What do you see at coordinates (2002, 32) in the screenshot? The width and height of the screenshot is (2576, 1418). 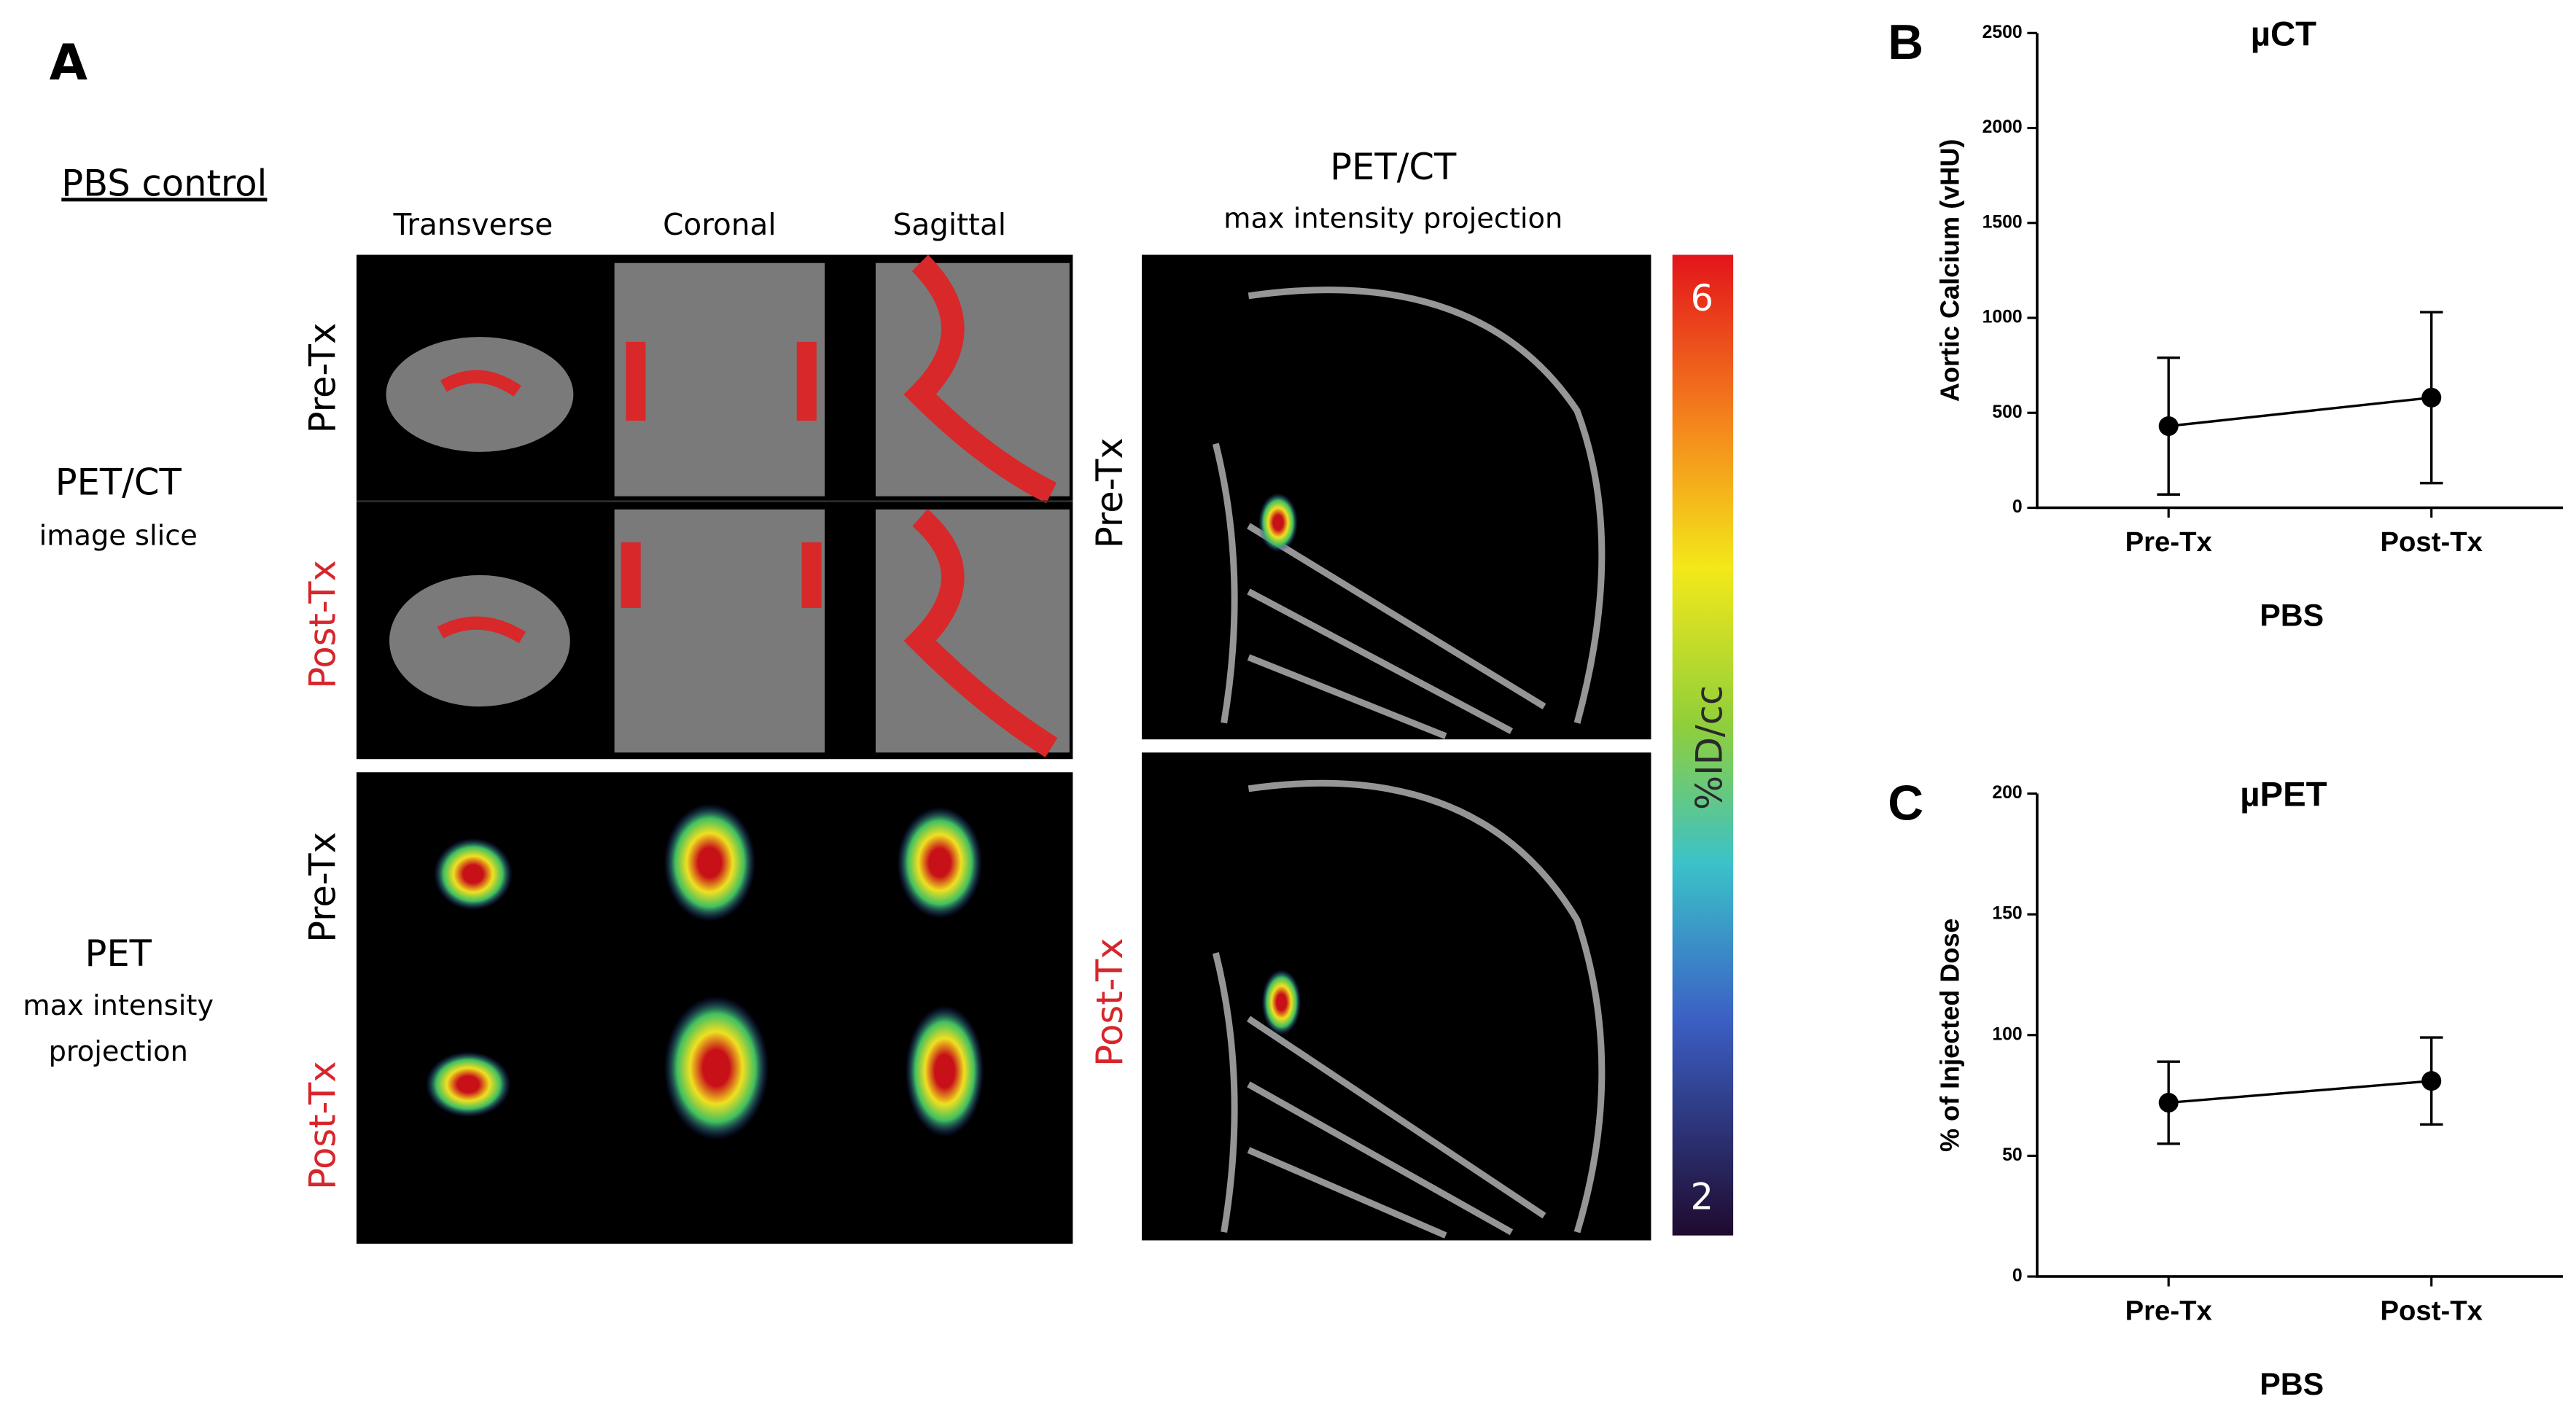 I see `y-tick-label: 2500` at bounding box center [2002, 32].